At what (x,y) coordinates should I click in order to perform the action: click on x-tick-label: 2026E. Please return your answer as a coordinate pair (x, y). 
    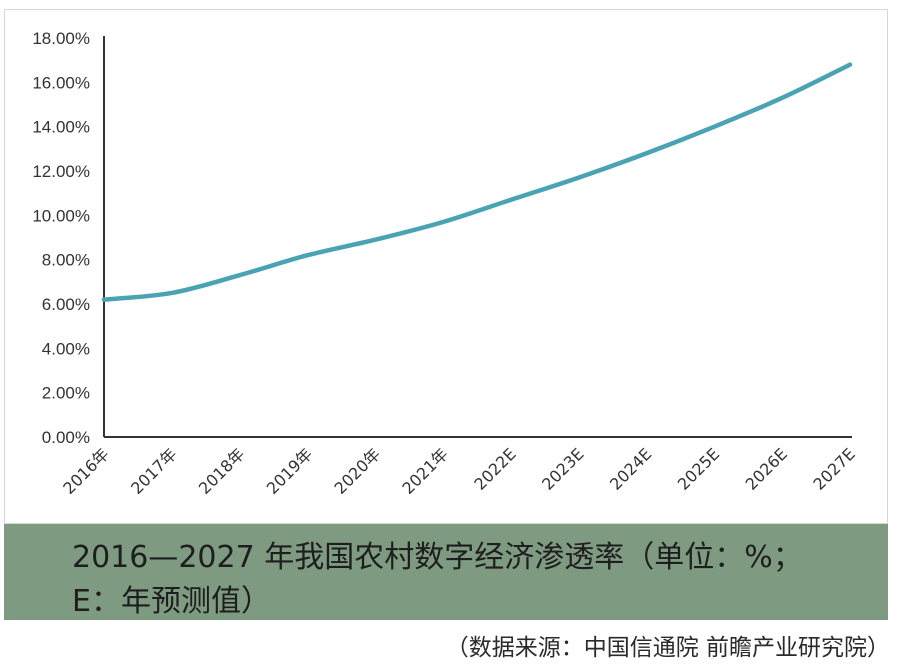
    Looking at the image, I should click on (766, 468).